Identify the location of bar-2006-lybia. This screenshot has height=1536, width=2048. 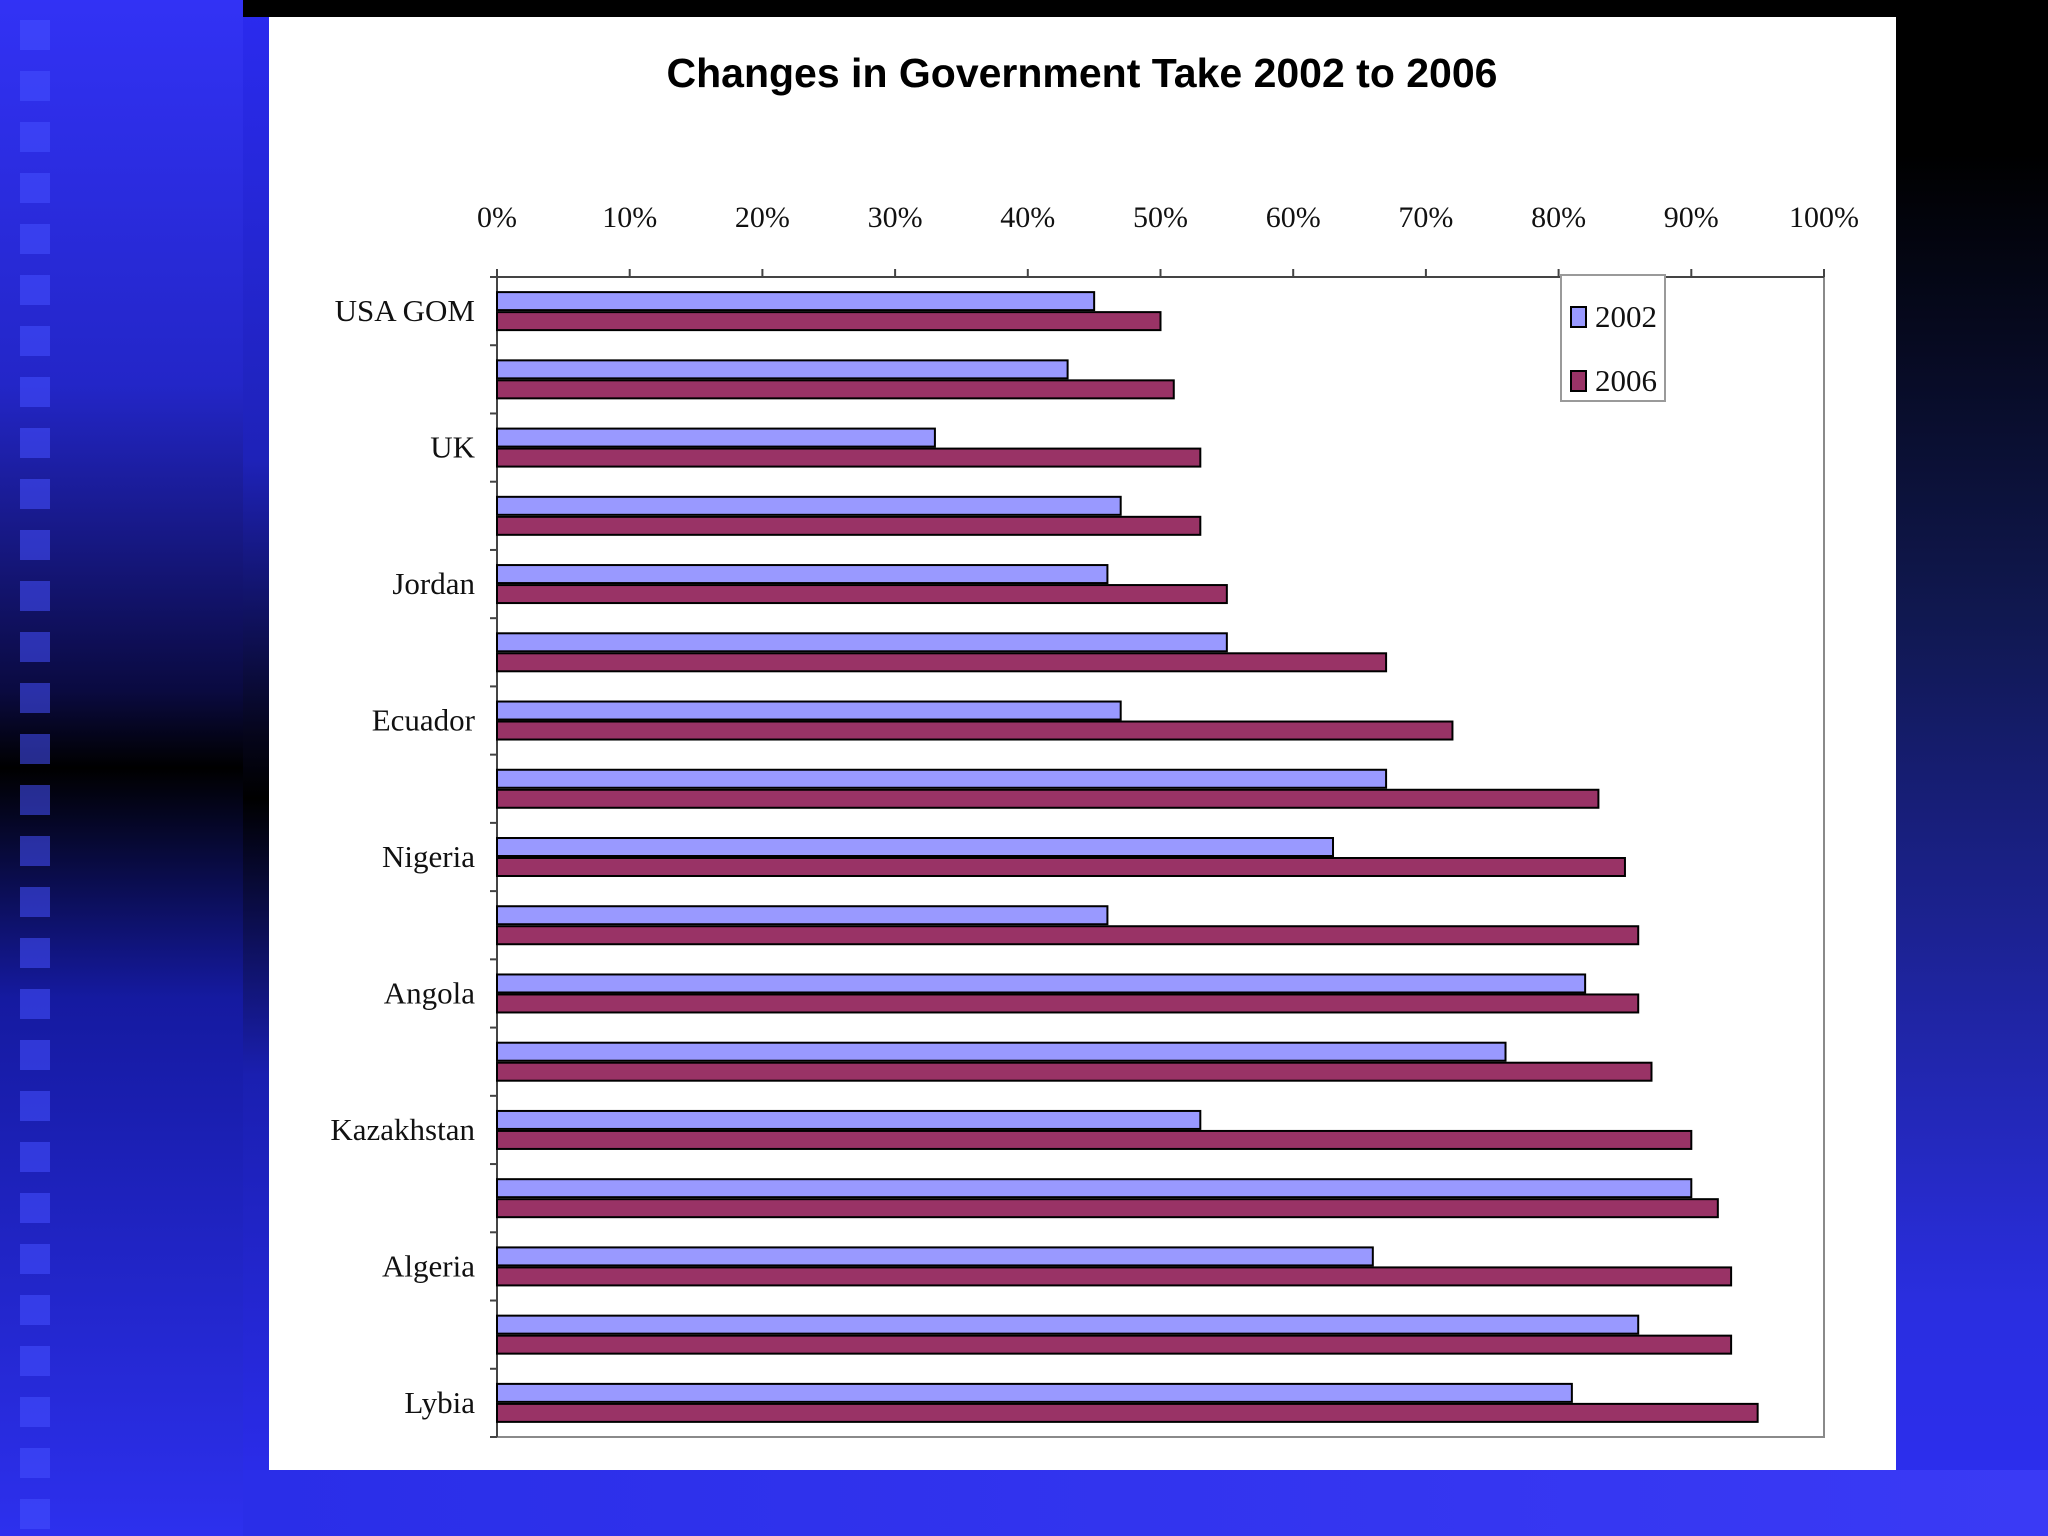
(1127, 1412).